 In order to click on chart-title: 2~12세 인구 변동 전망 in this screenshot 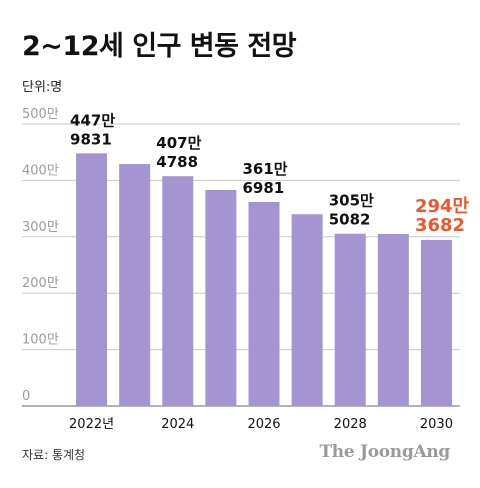, I will do `click(159, 46)`.